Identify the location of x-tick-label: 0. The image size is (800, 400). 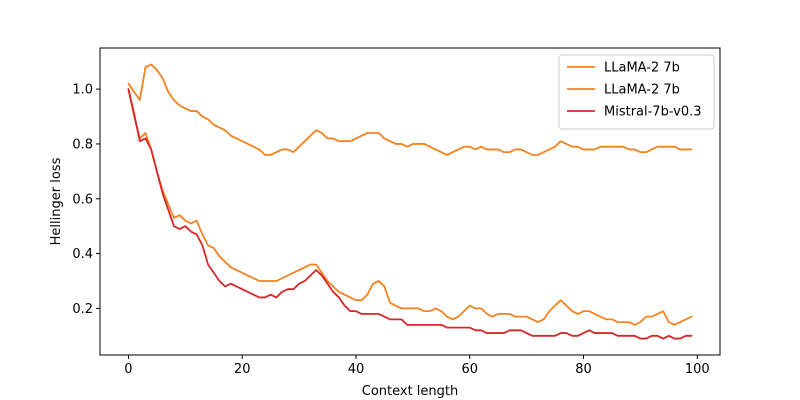
(128, 369).